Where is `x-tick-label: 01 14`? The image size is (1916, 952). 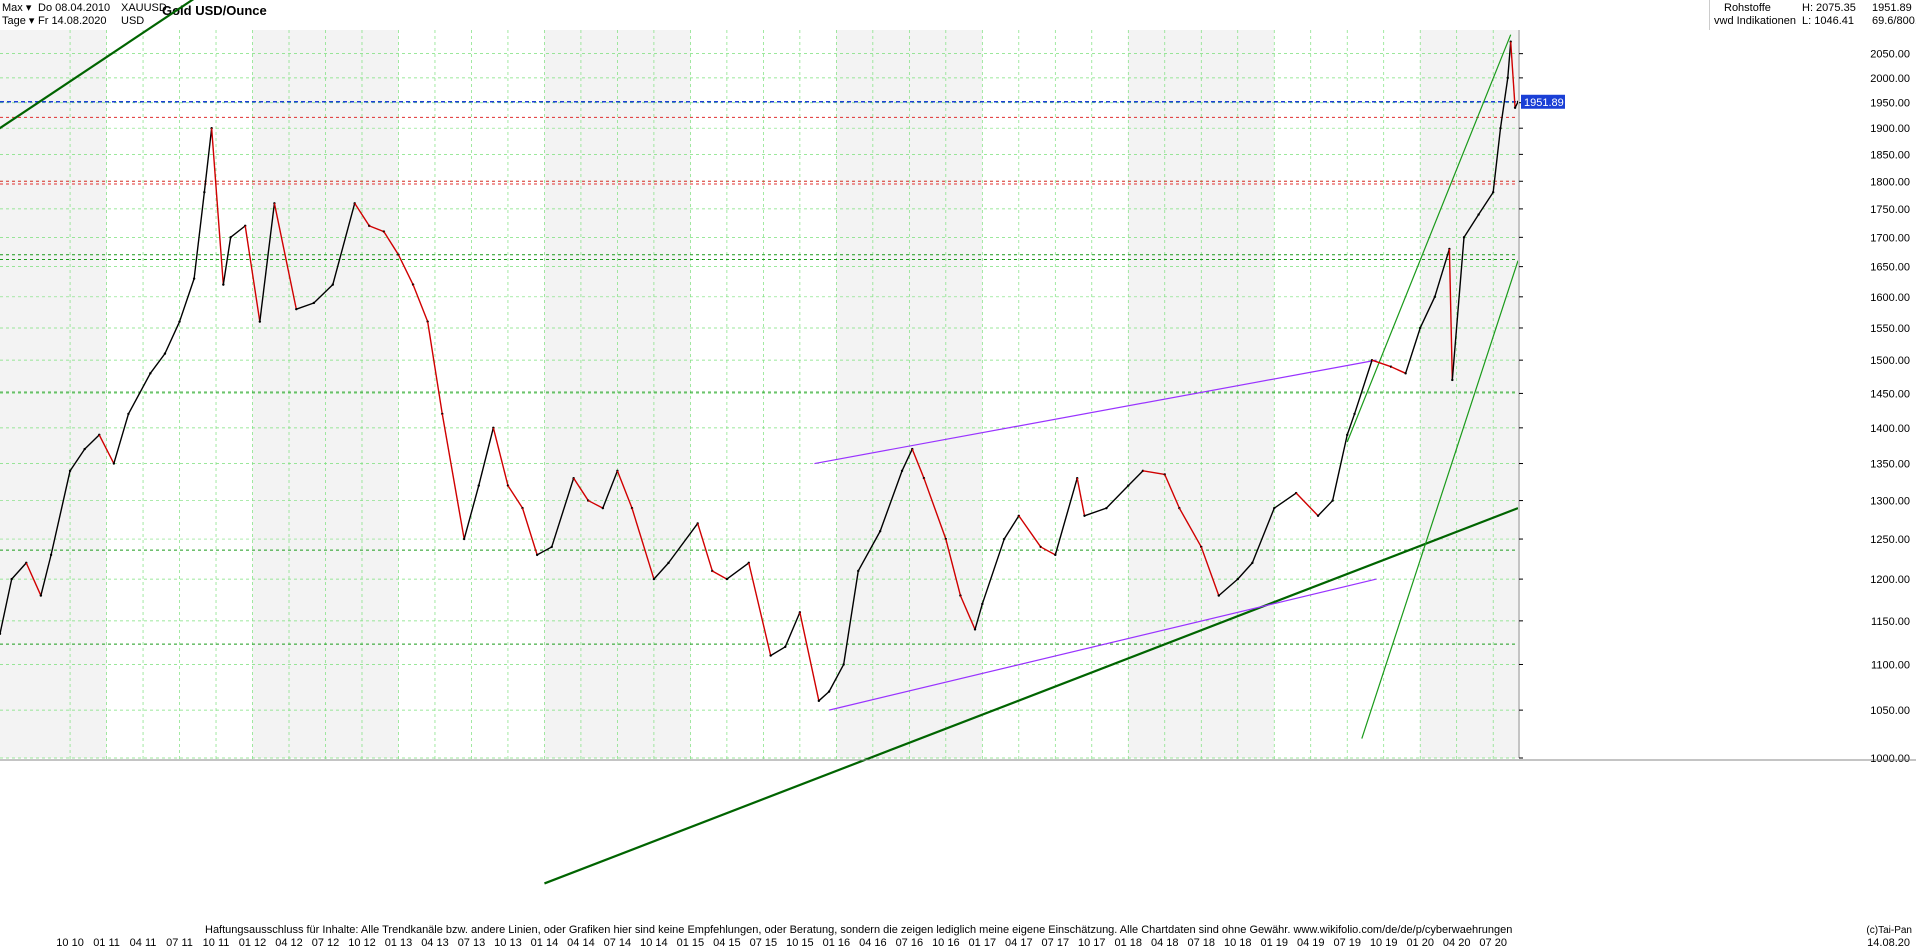 x-tick-label: 01 14 is located at coordinates (545, 943).